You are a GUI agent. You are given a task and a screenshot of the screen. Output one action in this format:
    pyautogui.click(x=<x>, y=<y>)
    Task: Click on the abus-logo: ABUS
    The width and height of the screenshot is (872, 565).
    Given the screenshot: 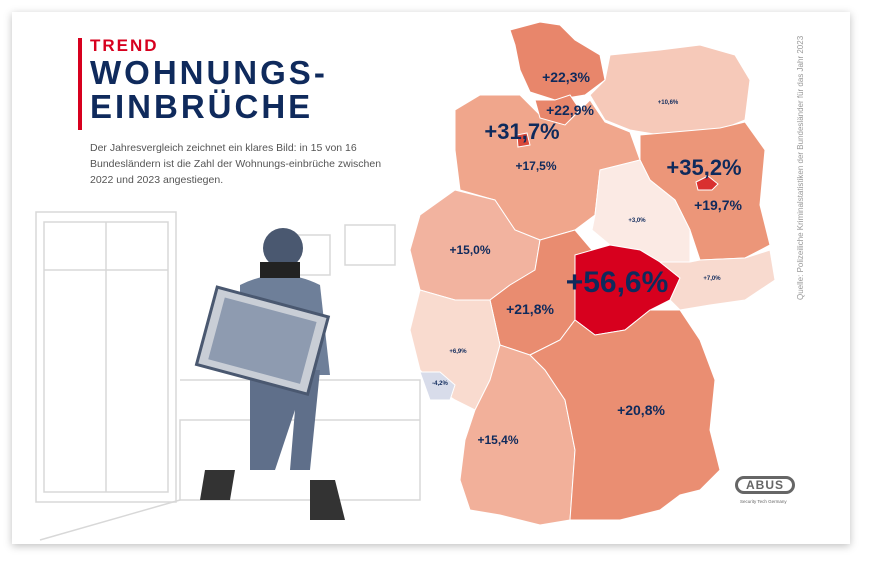 What is the action you would take?
    pyautogui.click(x=765, y=485)
    